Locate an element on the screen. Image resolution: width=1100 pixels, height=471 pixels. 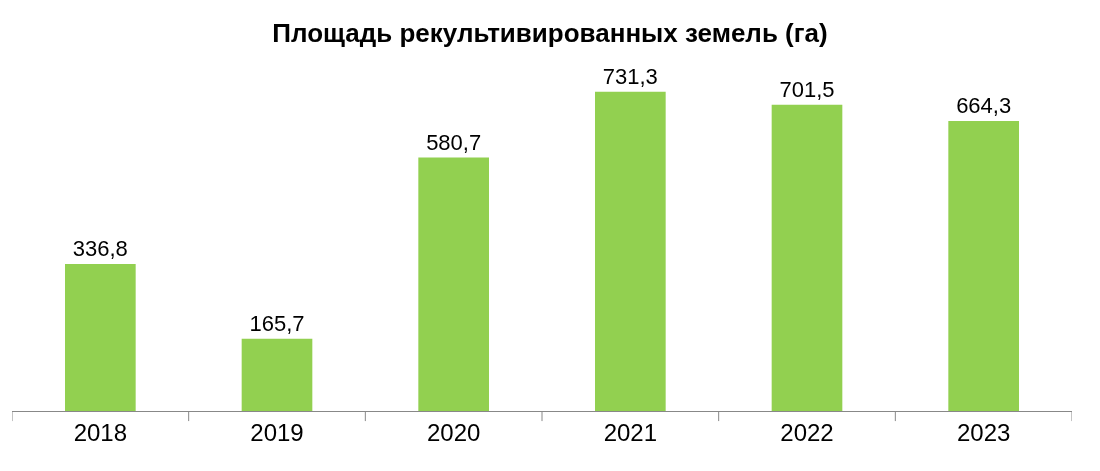
data-label: 664,3 is located at coordinates (984, 106).